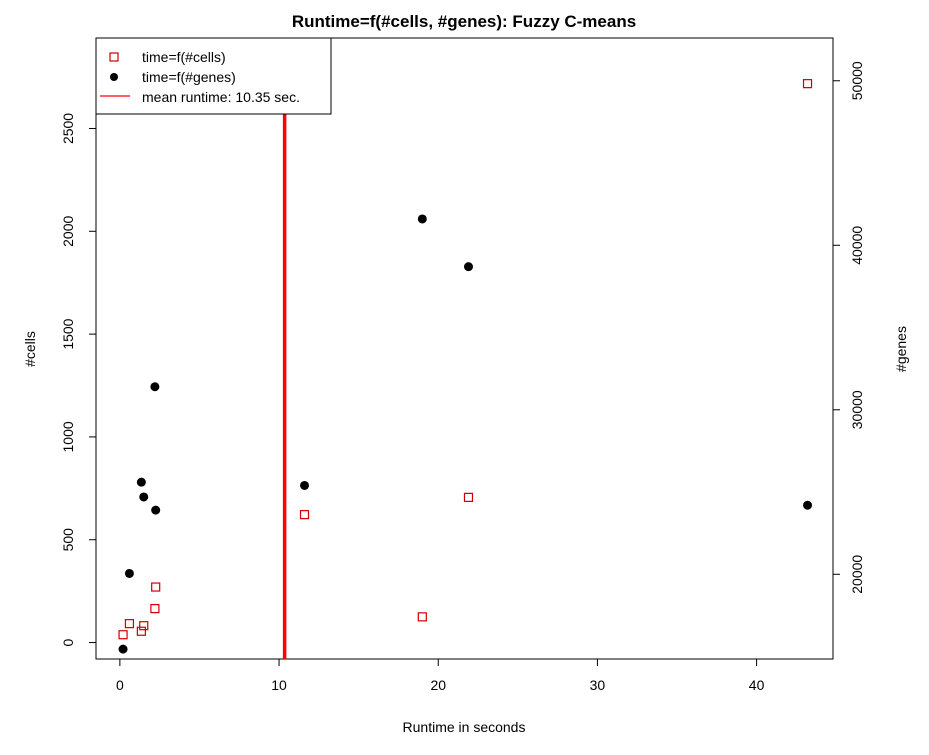 The height and width of the screenshot is (755, 929). What do you see at coordinates (440, 675) in the screenshot?
I see `x-axis: 0 10 20 30 40` at bounding box center [440, 675].